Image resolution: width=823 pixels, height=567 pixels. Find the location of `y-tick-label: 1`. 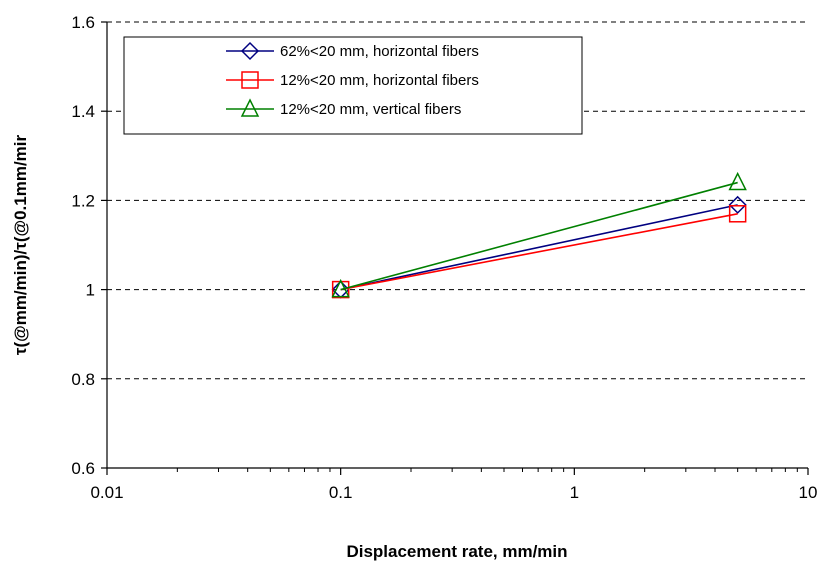

y-tick-label: 1 is located at coordinates (90, 290).